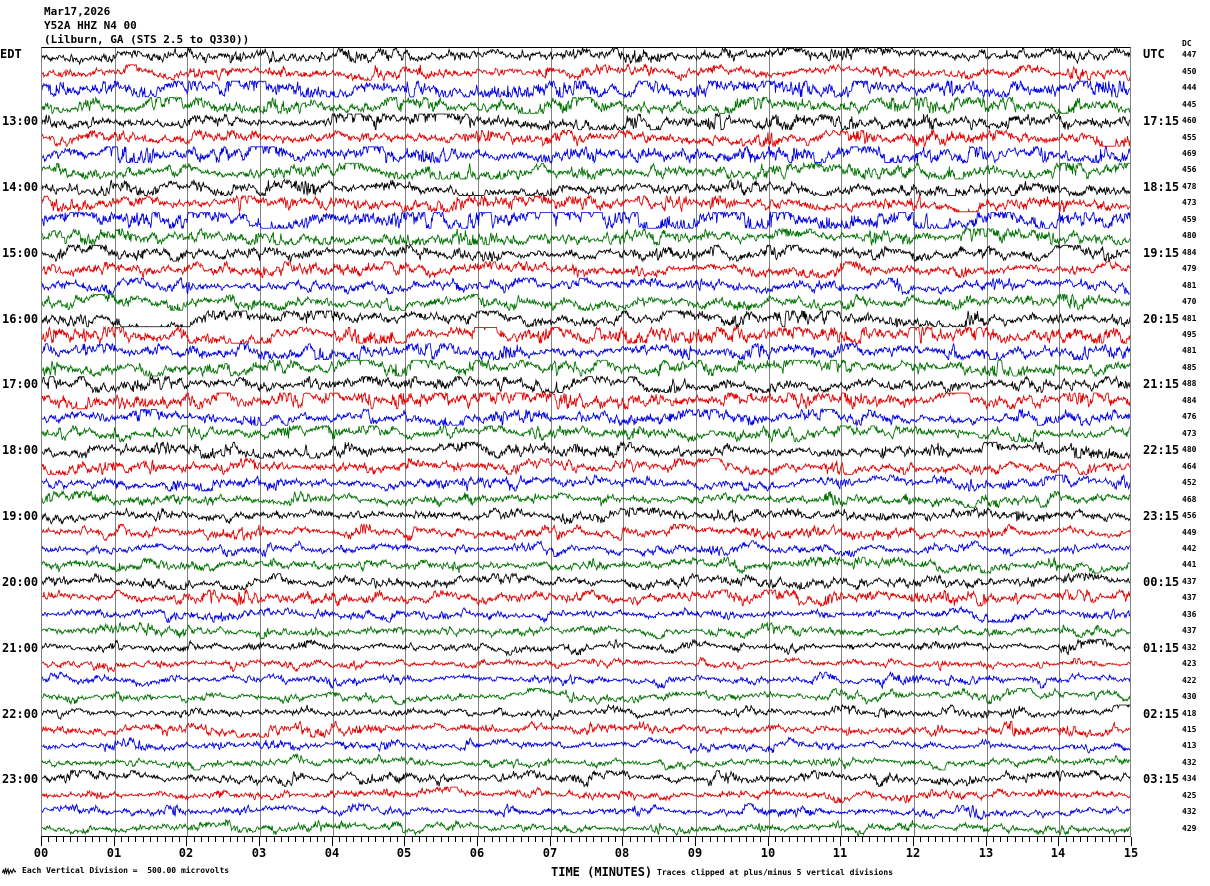 This screenshot has width=1210, height=886. What do you see at coordinates (20, 516) in the screenshot?
I see `edt-hour-label-6: 19:00` at bounding box center [20, 516].